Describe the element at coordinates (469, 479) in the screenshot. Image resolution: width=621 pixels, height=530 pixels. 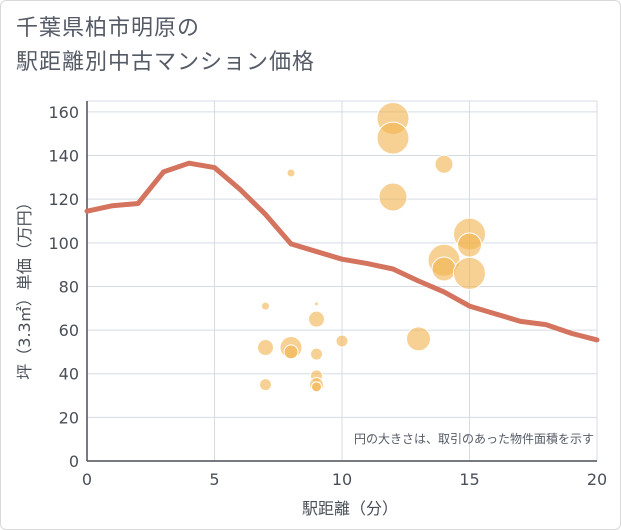
I see `x-tick-label: 15` at that location.